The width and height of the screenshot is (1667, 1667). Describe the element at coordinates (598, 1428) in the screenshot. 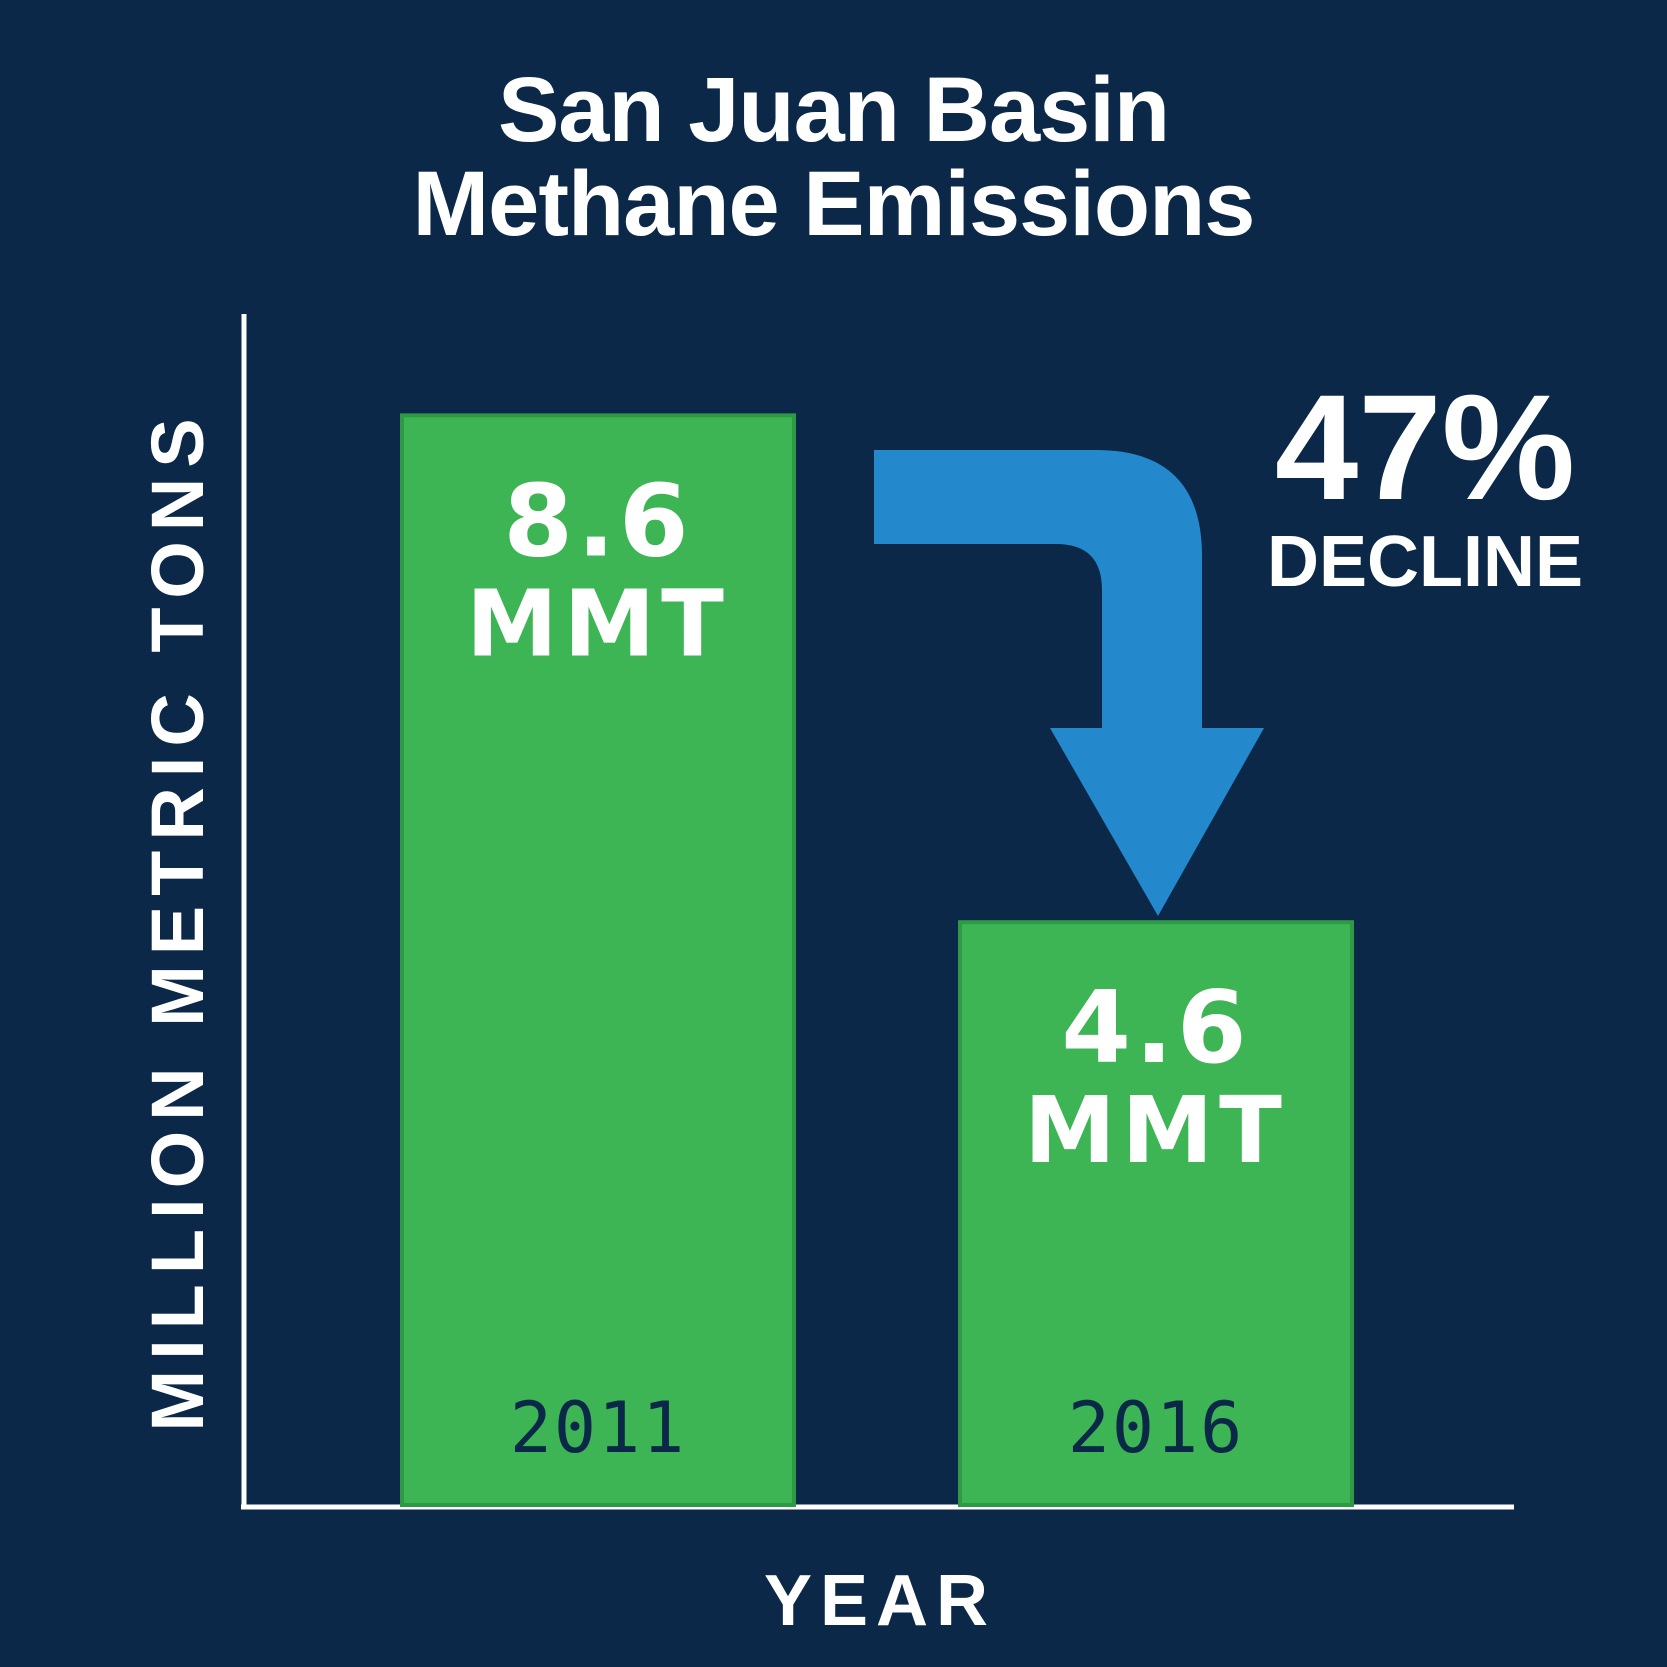

I see `x-tick-label: 2011` at that location.